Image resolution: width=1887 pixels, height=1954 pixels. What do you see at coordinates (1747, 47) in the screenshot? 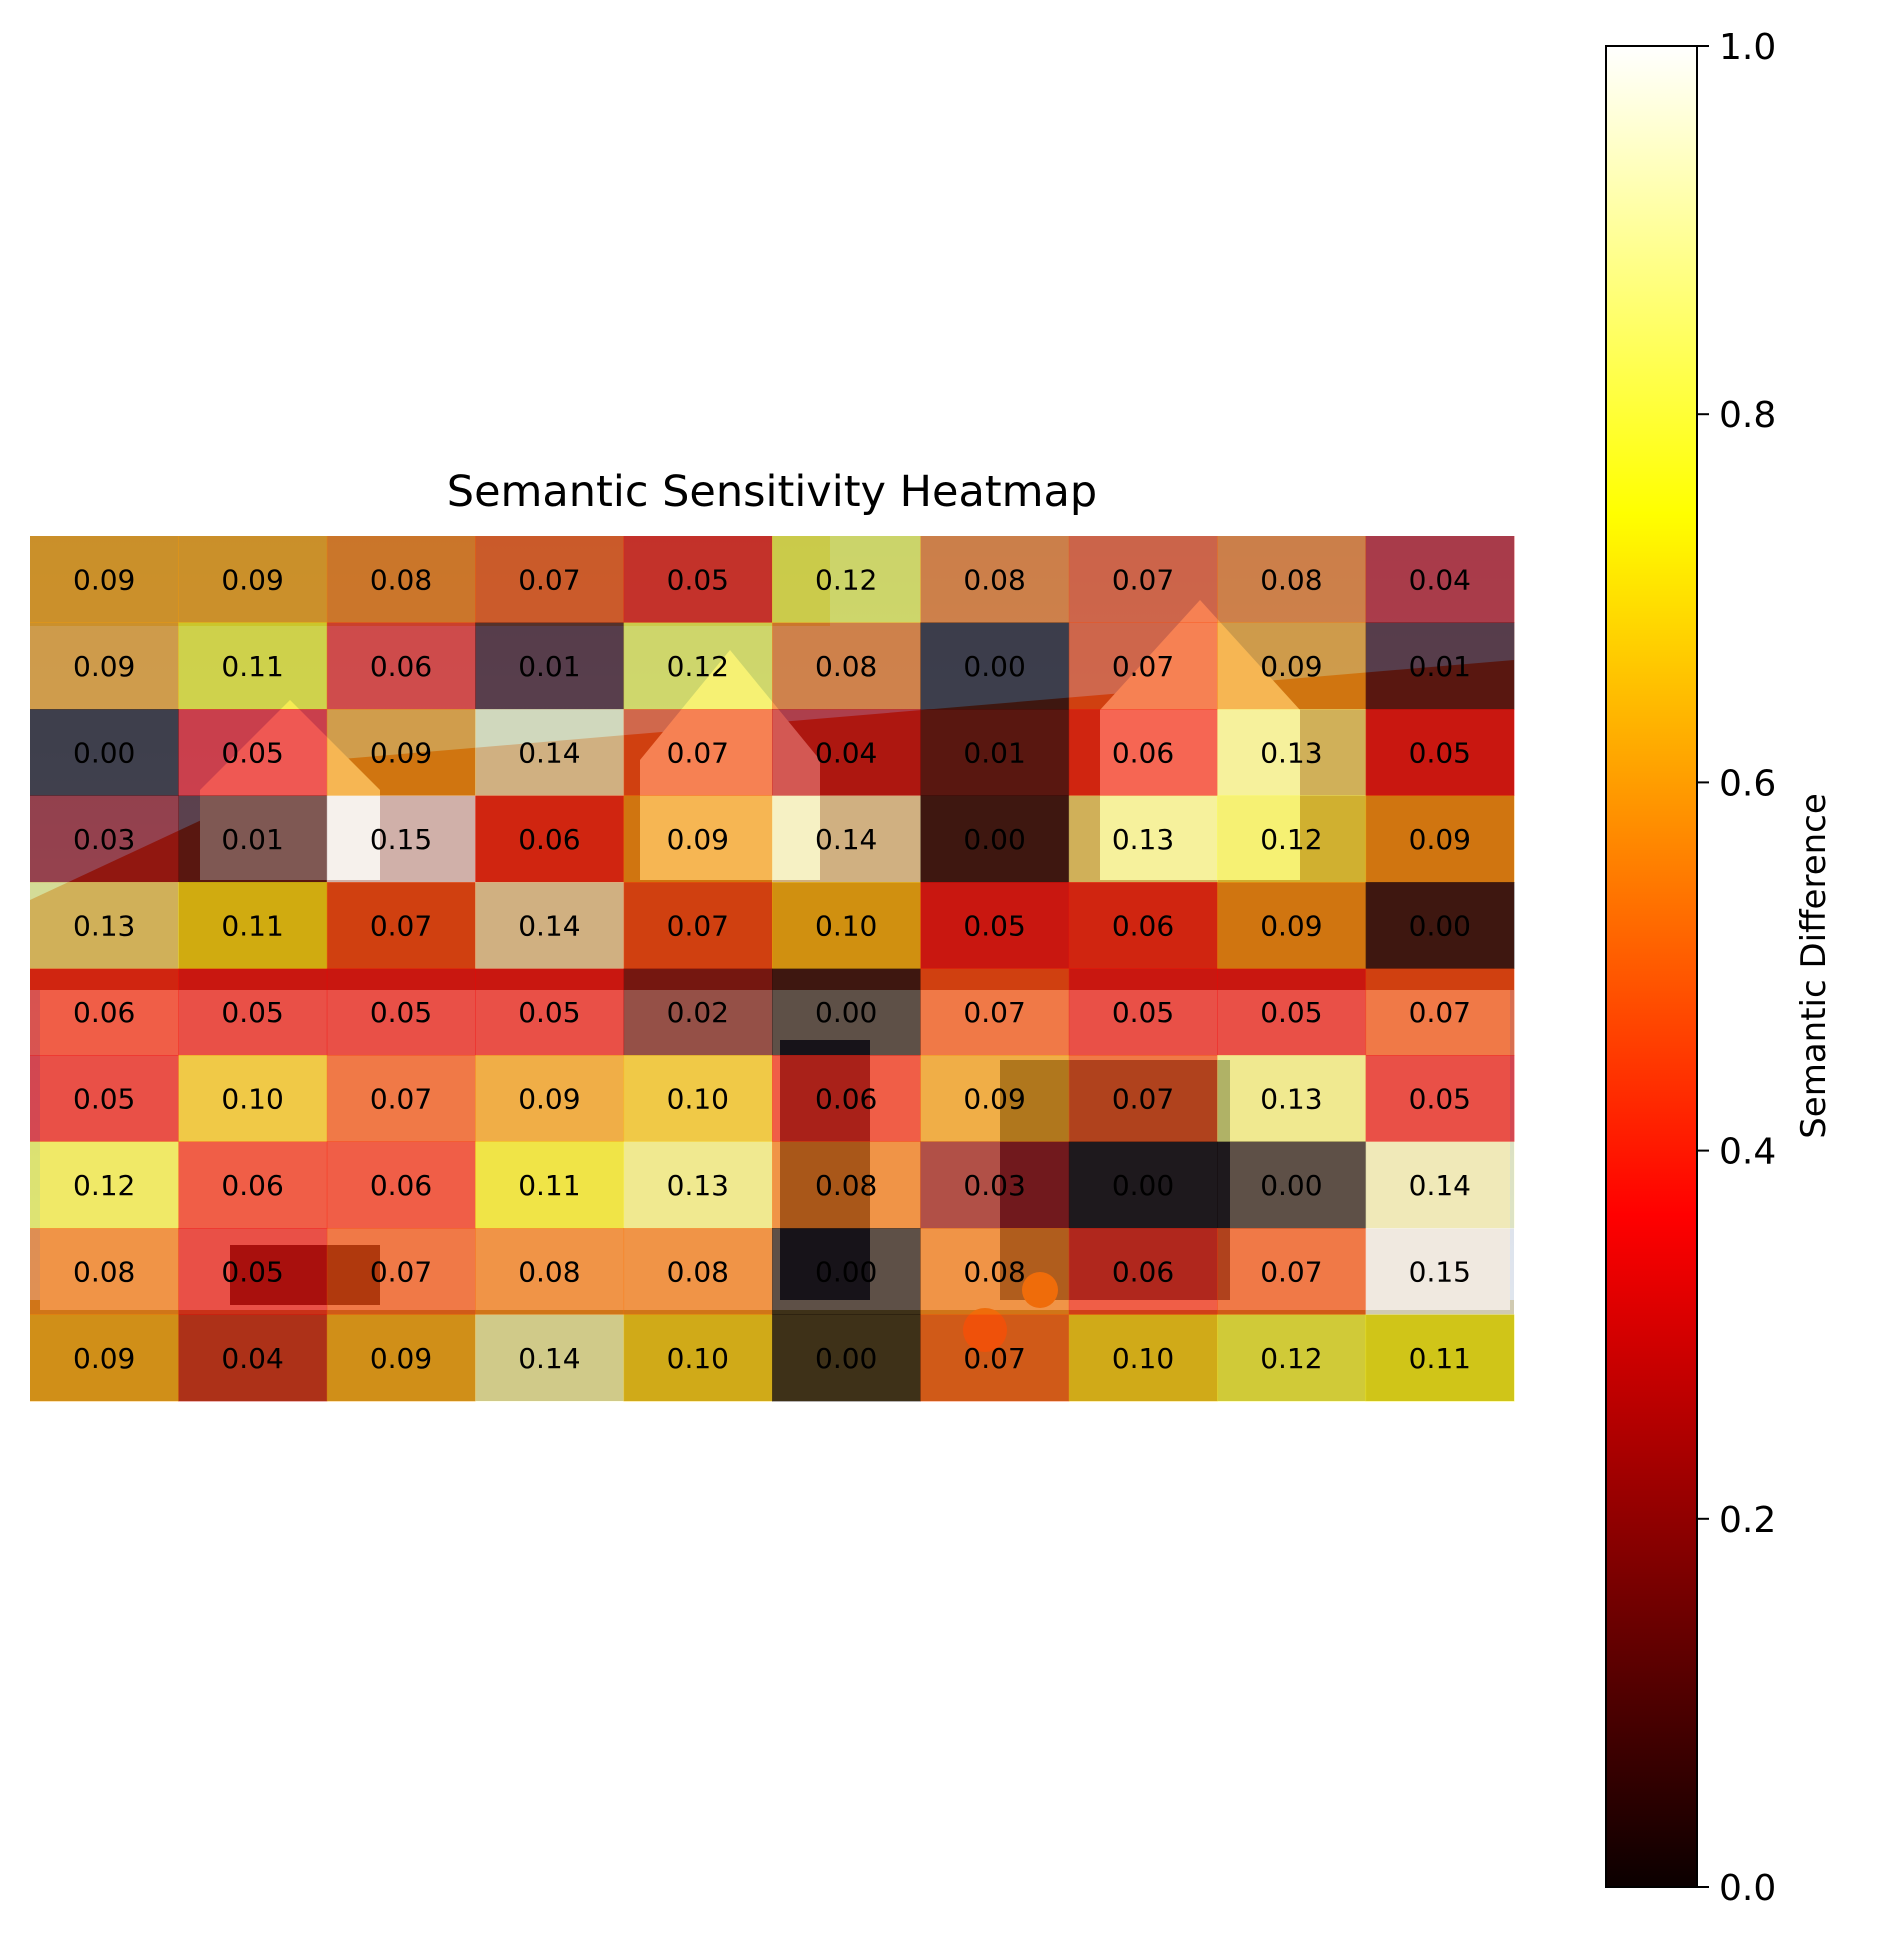
I see `colorbar-tick-label: 1.0` at bounding box center [1747, 47].